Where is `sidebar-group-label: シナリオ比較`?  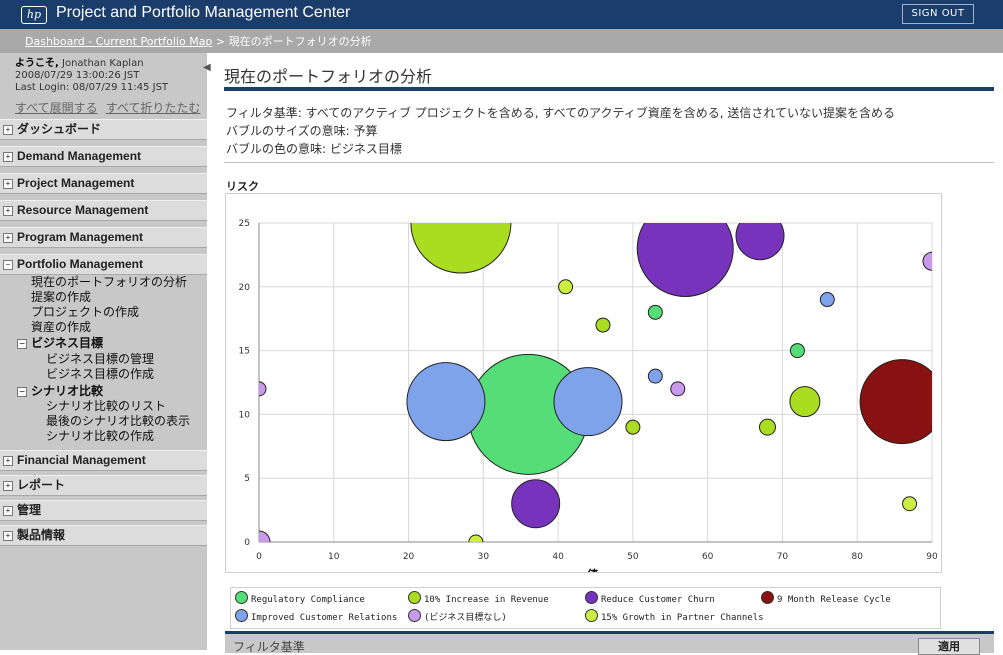 sidebar-group-label: シナリオ比較 is located at coordinates (67, 391).